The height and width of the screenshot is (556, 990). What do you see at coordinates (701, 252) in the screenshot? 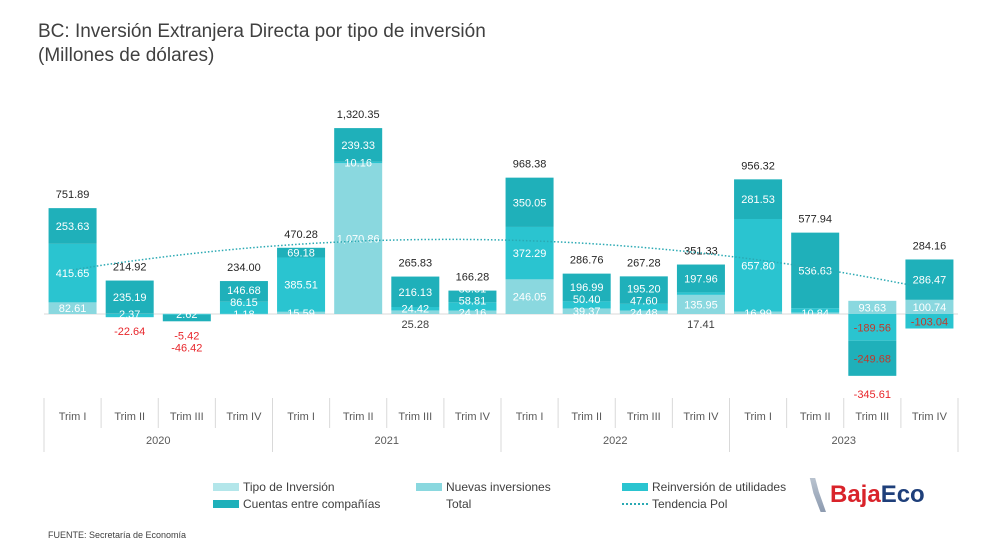
I see `total-label: 351.33` at bounding box center [701, 252].